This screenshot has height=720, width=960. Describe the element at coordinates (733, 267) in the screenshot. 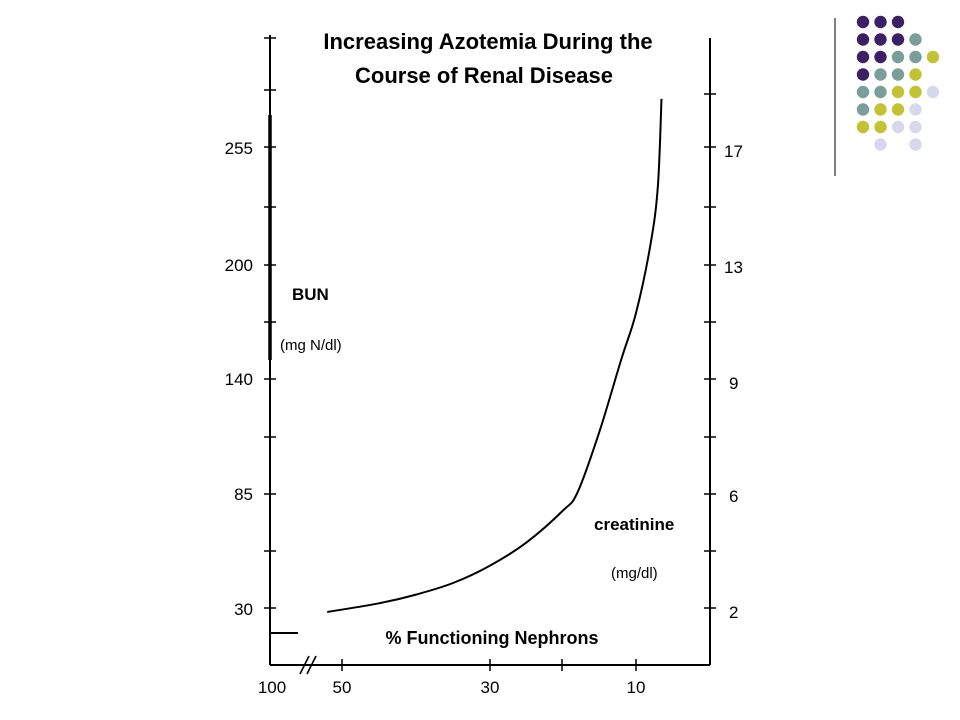

I see `right-tick-label-13: 13` at that location.